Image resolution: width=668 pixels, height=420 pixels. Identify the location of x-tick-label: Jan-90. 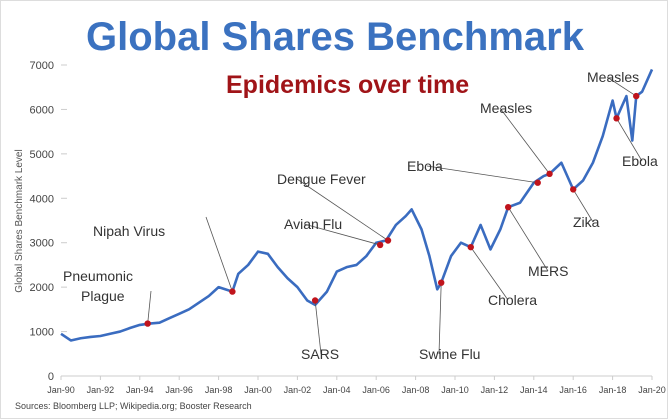
(61, 390).